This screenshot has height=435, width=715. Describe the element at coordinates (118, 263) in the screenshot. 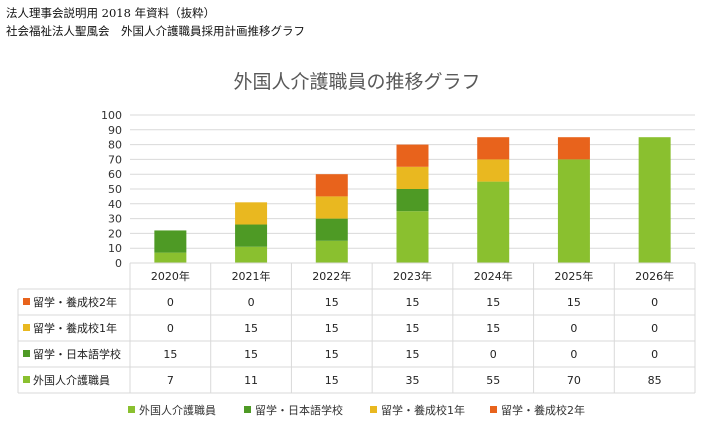

I see `y-tick-label: 0` at that location.